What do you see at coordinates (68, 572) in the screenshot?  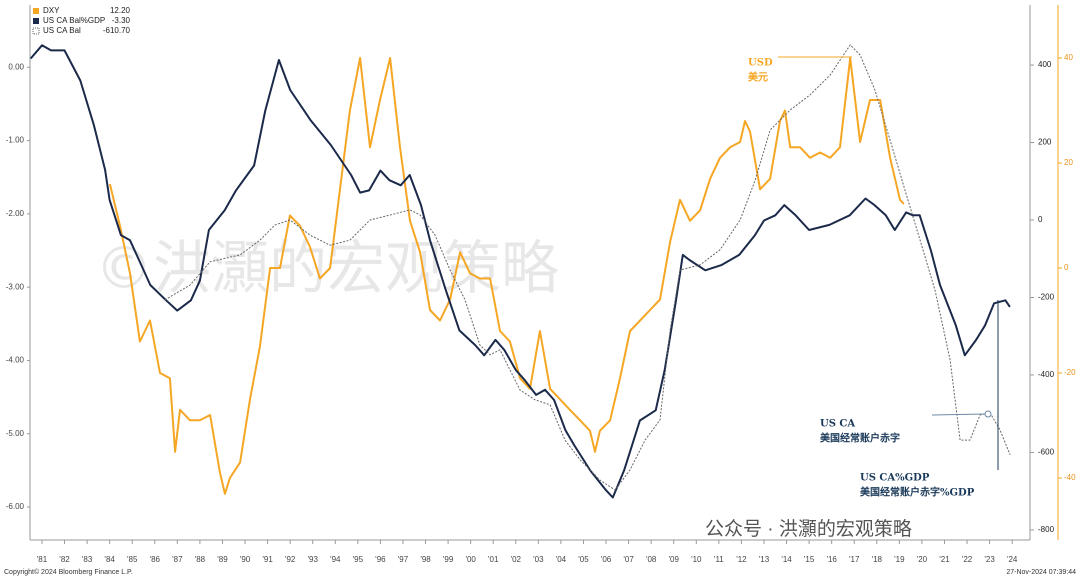 I see `copyright: Copyright© 2024 Bloomberg Finance L.P.` at bounding box center [68, 572].